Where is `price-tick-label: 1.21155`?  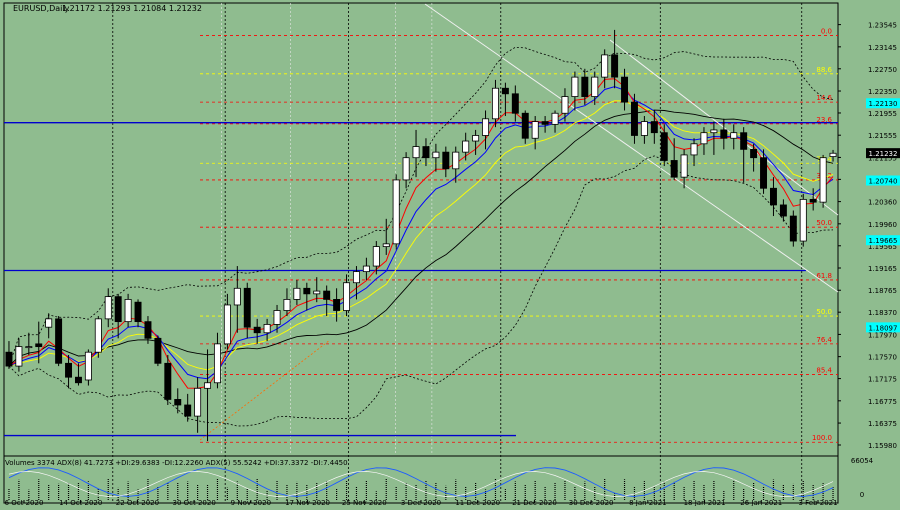
price-tick-label: 1.21155 is located at coordinates (882, 158).